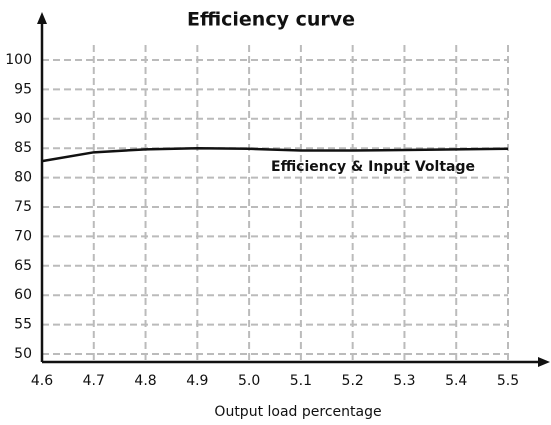 Image resolution: width=551 pixels, height=425 pixels. I want to click on y-tick-label: 90, so click(23, 119).